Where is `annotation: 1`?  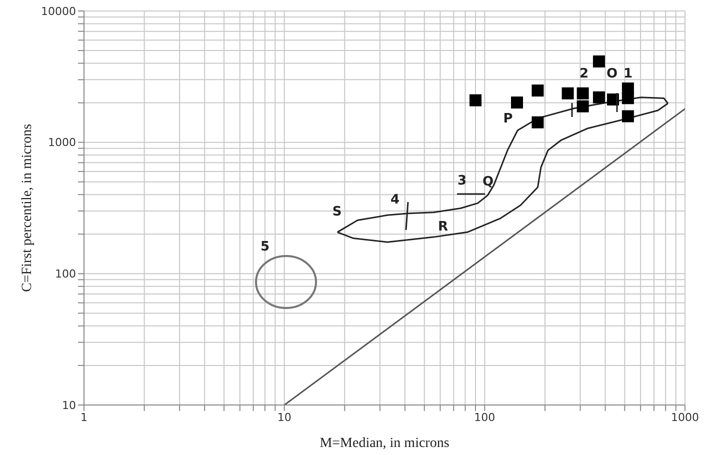
annotation: 1 is located at coordinates (628, 74).